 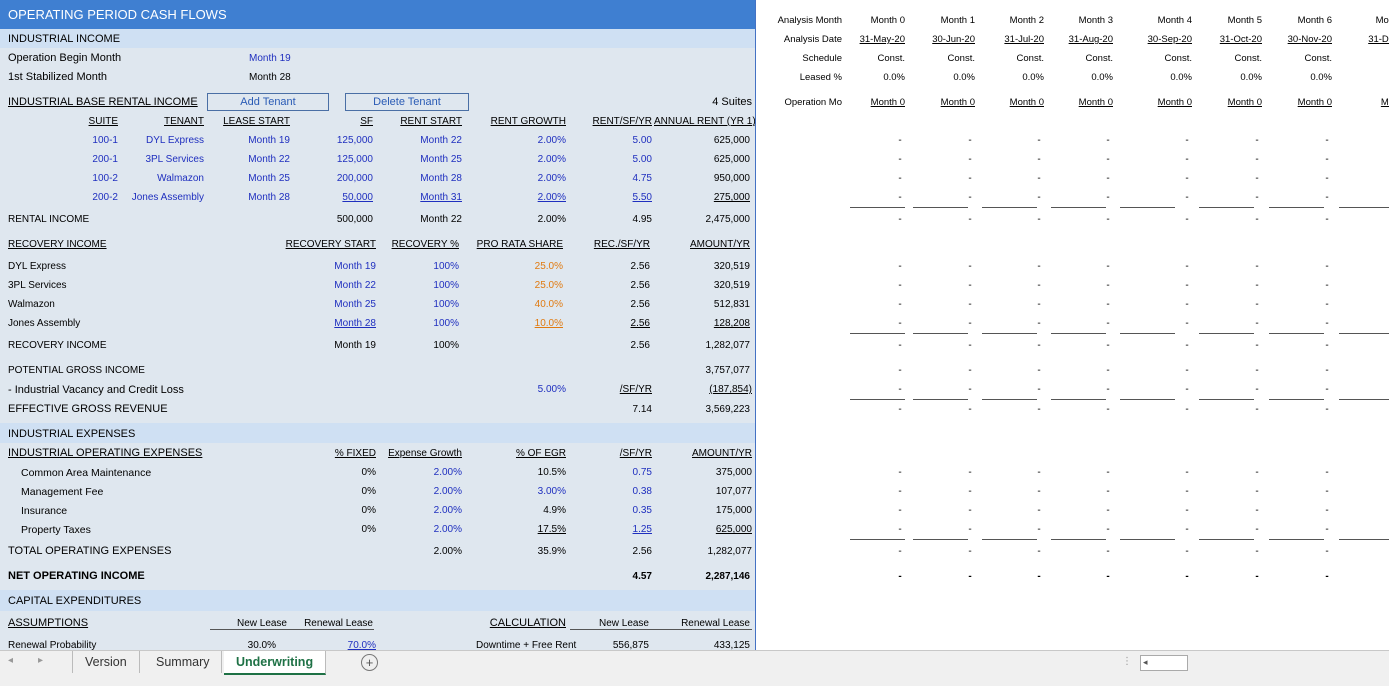 What do you see at coordinates (180, 178) in the screenshot?
I see `tenant-cell: Walmazon` at bounding box center [180, 178].